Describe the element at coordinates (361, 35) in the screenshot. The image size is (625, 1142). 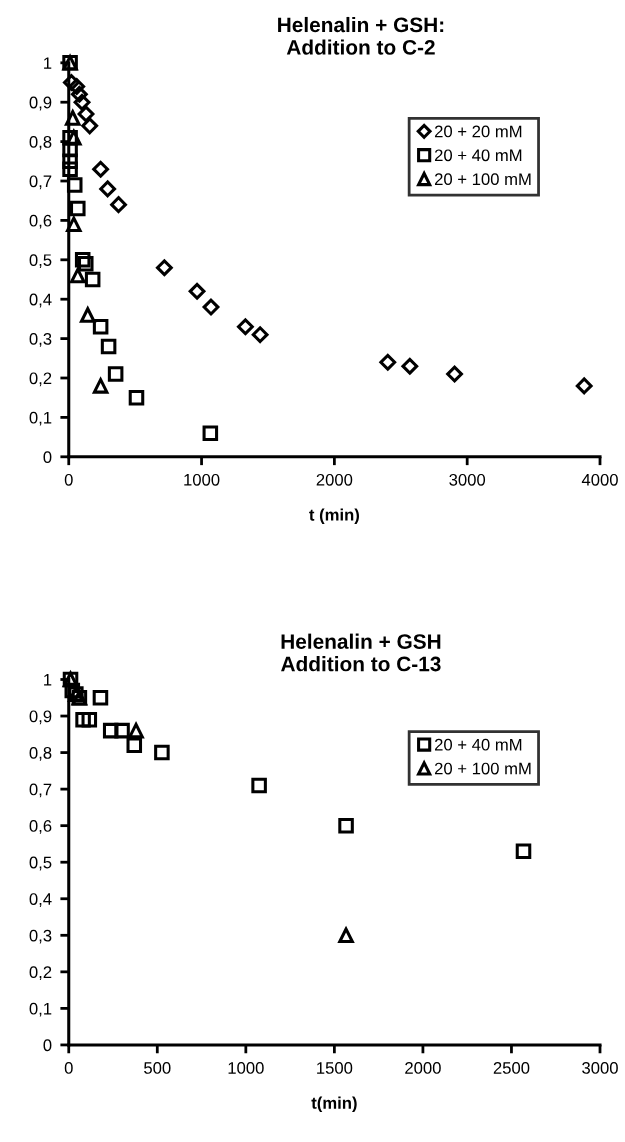
I see `chart-title: Helenalin + GSH: Addition to C-2` at that location.